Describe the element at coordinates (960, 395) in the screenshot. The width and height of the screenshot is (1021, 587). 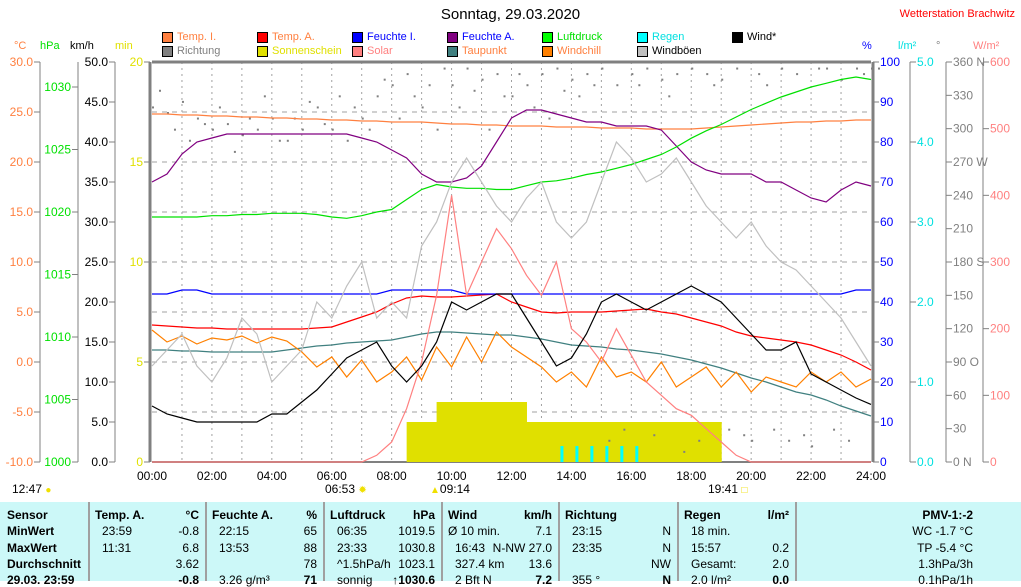
I see `direction-tick-label: 60` at that location.